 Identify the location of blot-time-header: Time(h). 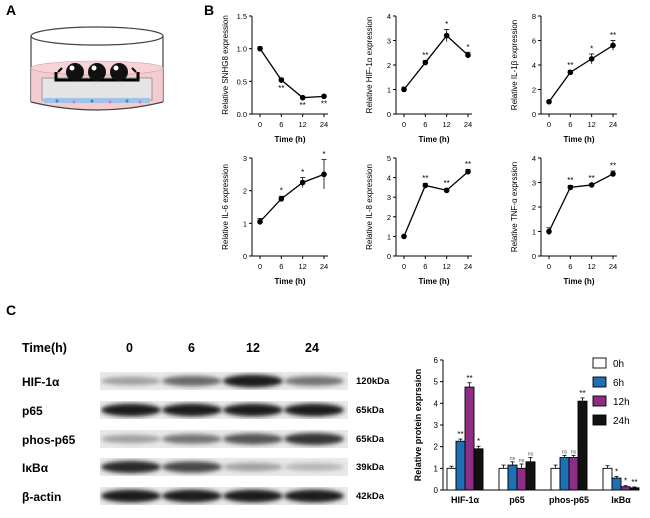
(44, 348).